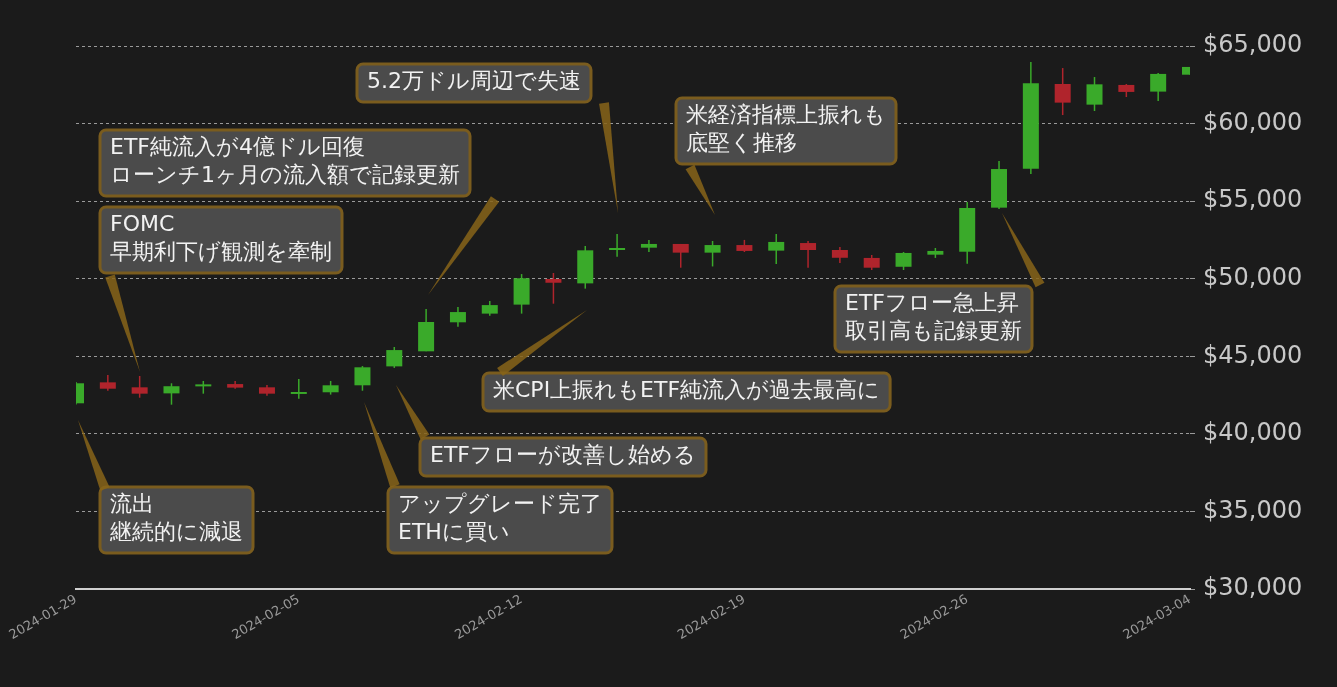 The height and width of the screenshot is (687, 1337). What do you see at coordinates (1253, 199) in the screenshot?
I see `y-tick-label: $55,000` at bounding box center [1253, 199].